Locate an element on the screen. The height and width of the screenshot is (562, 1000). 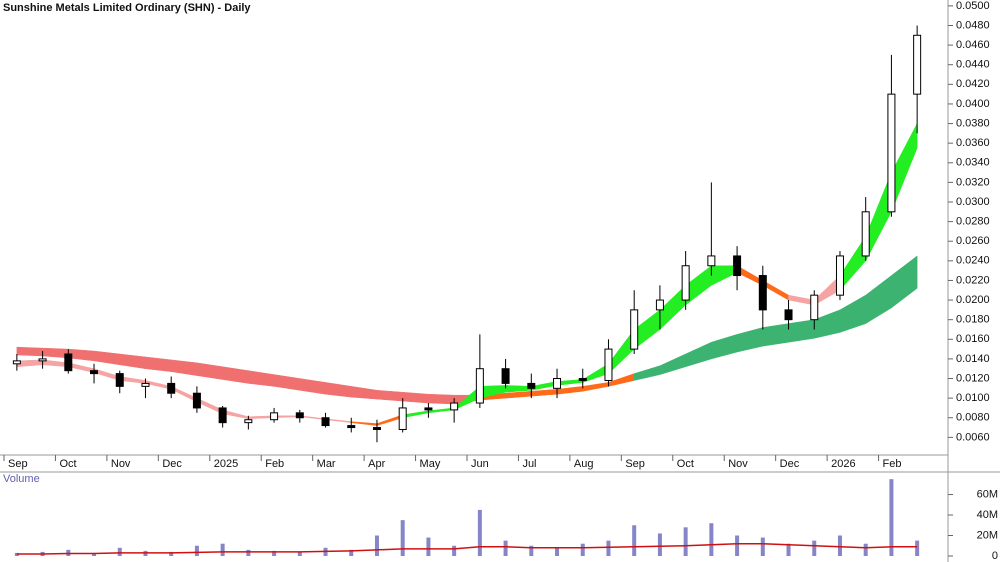
x-tick-label: Oct is located at coordinates (685, 464).